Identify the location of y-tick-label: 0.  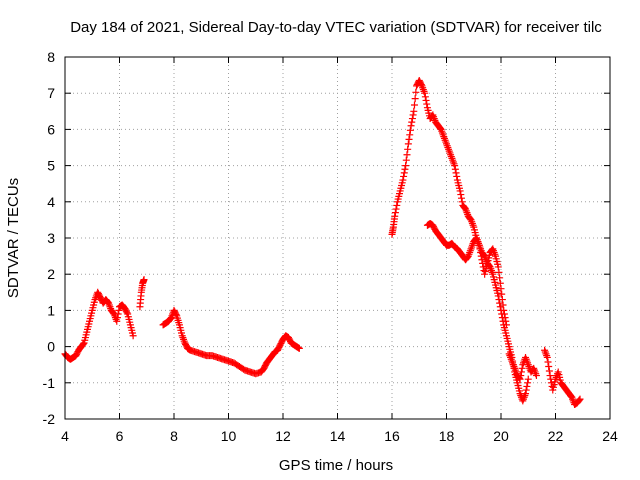
(51, 347).